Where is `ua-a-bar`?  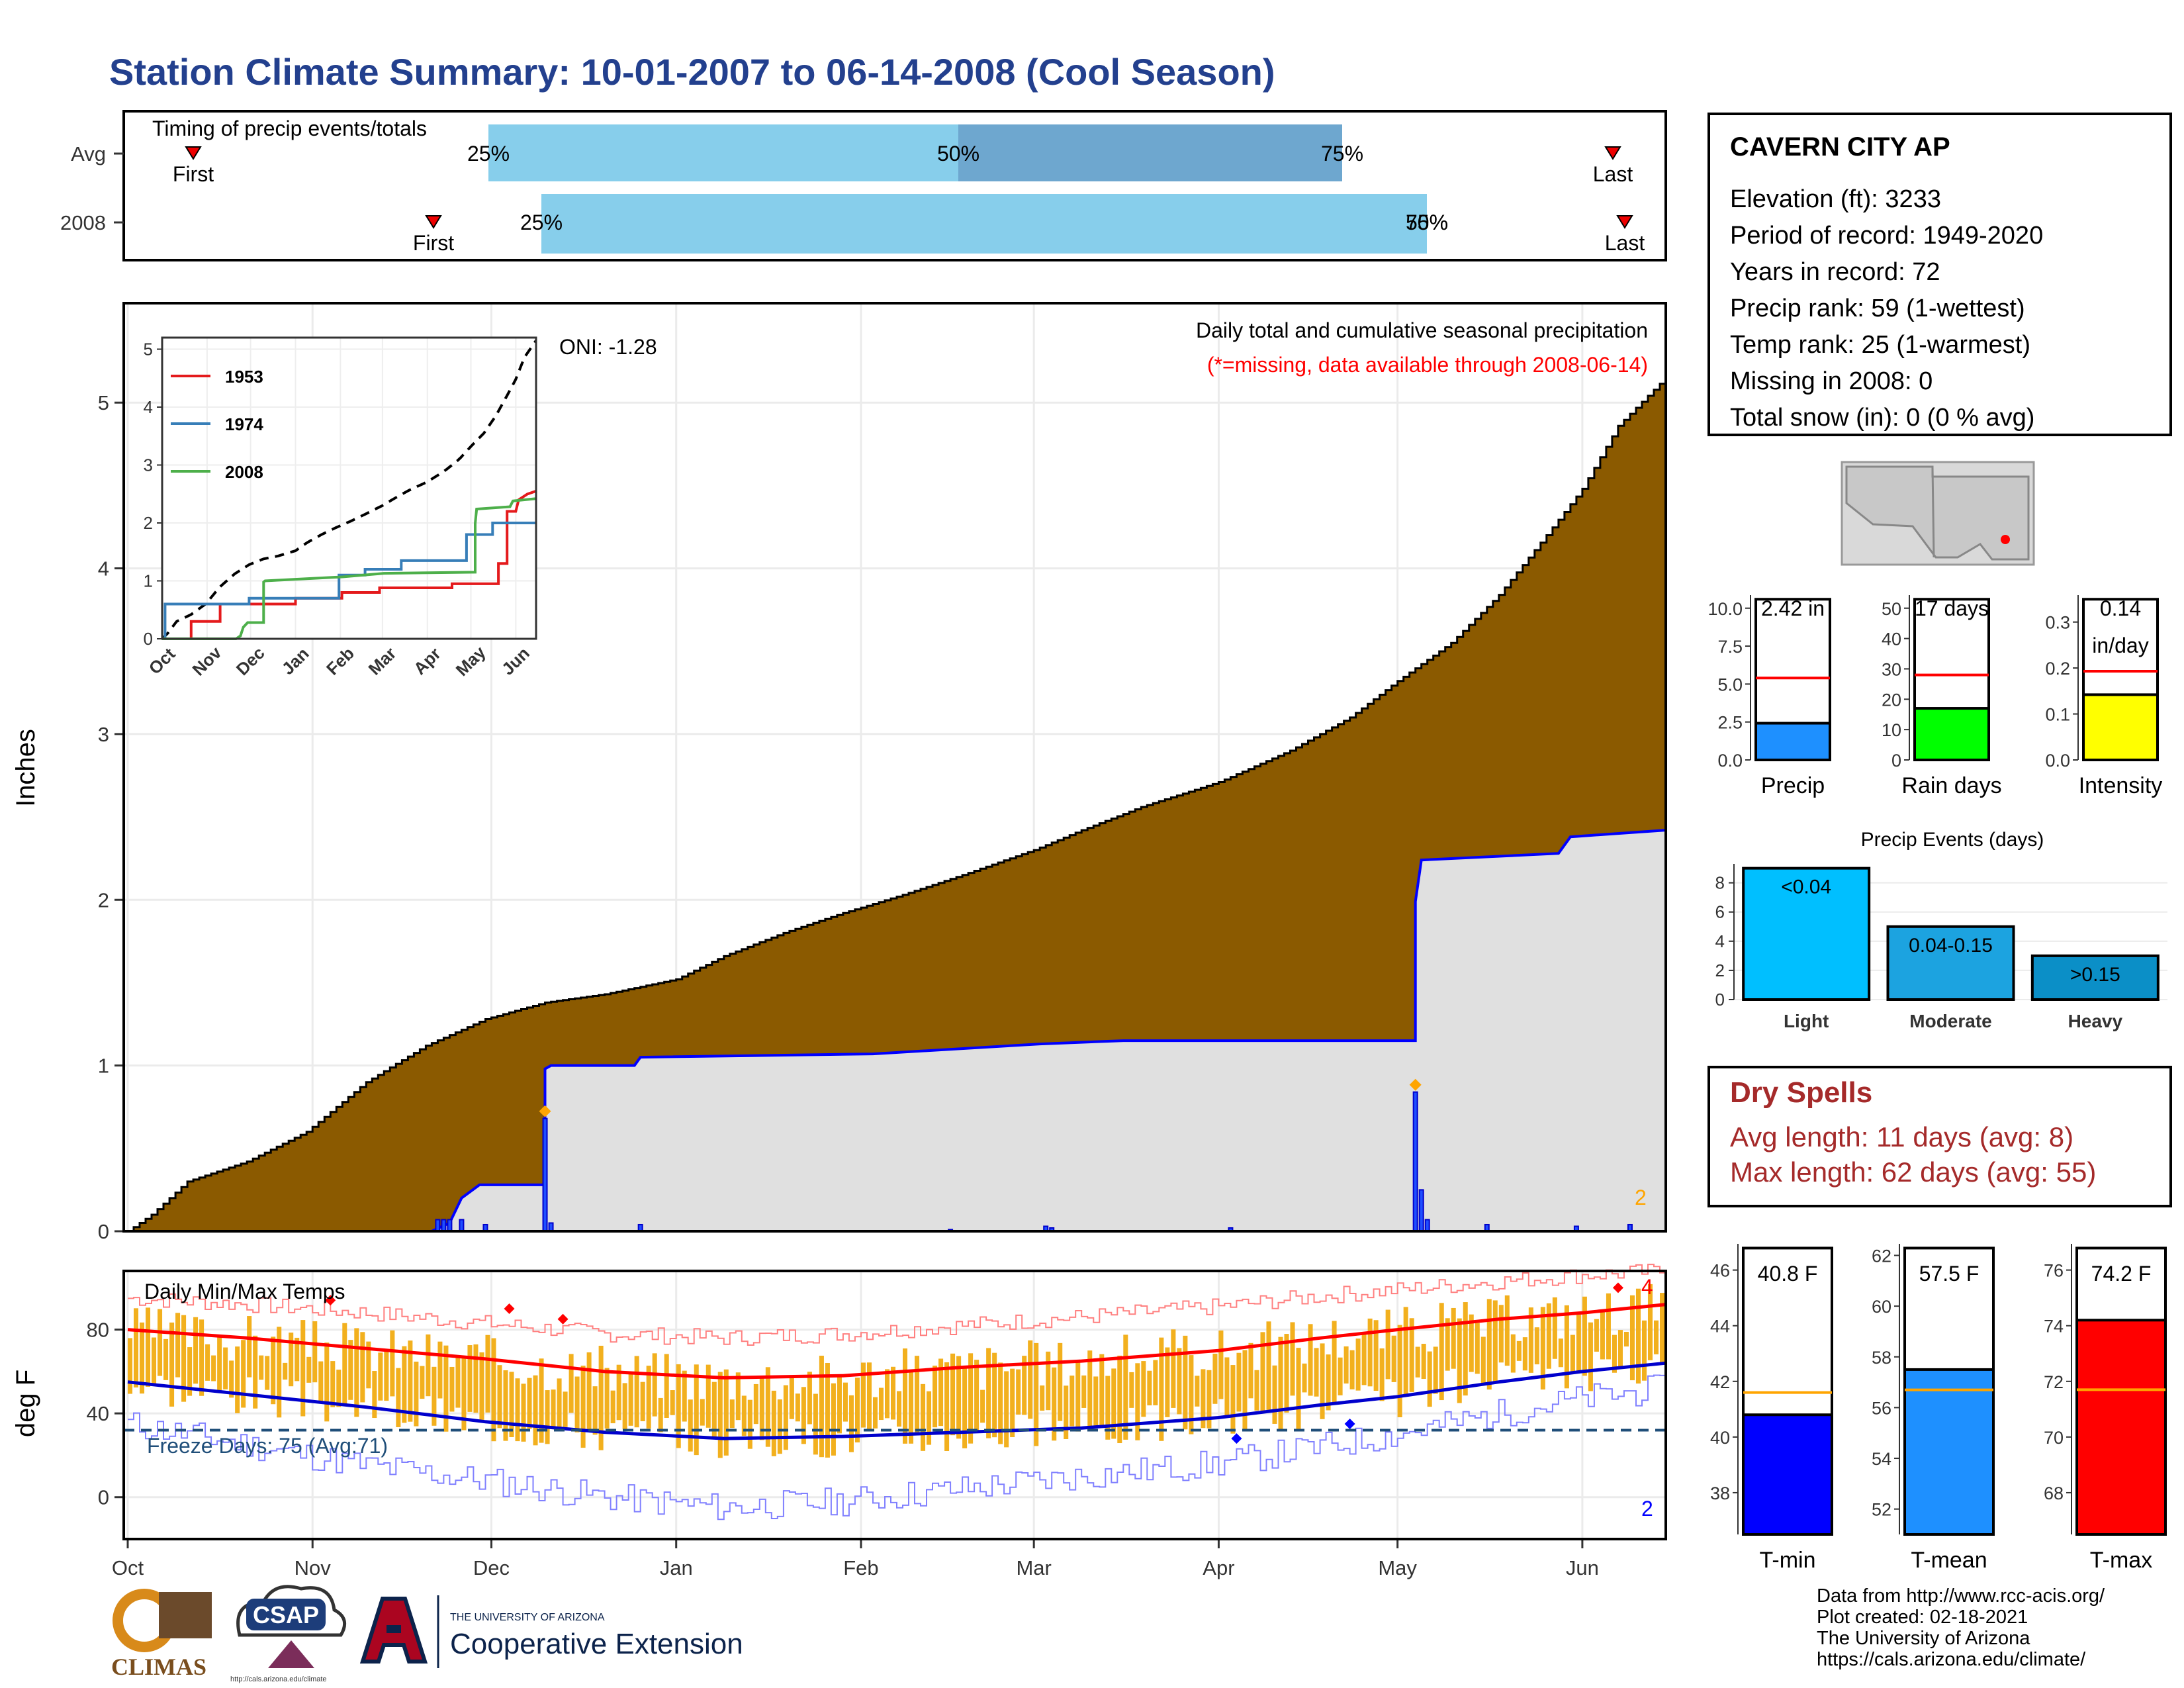 ua-a-bar is located at coordinates (394, 1629).